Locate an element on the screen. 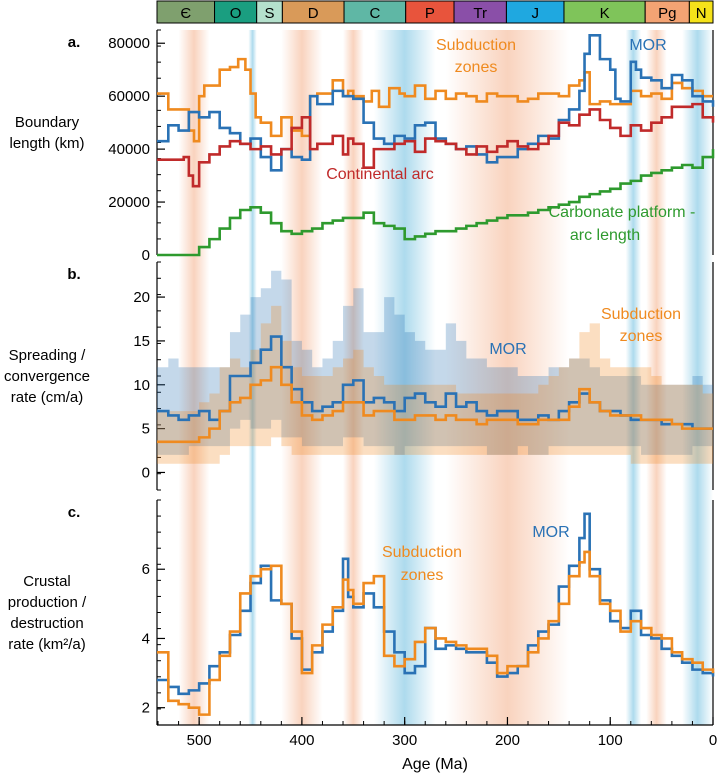 This screenshot has height=778, width=720. period-tr: Tr is located at coordinates (480, 12).